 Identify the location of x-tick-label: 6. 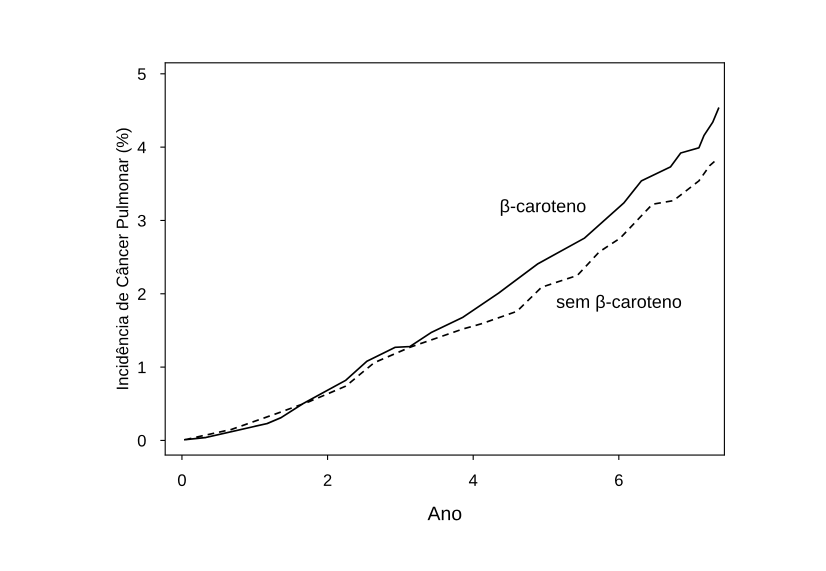
(619, 480).